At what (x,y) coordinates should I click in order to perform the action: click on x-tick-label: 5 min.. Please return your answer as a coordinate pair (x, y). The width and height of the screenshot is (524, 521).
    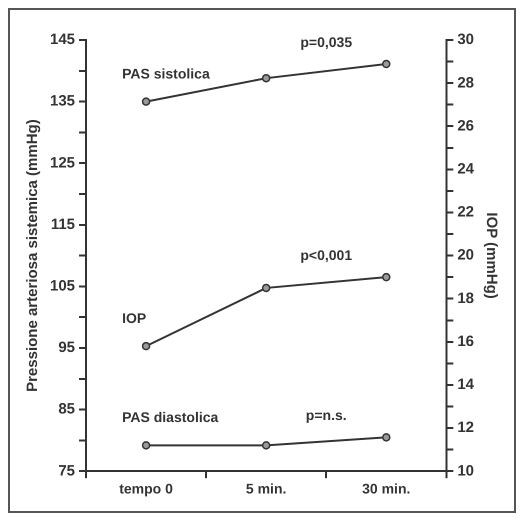
    Looking at the image, I should click on (266, 488).